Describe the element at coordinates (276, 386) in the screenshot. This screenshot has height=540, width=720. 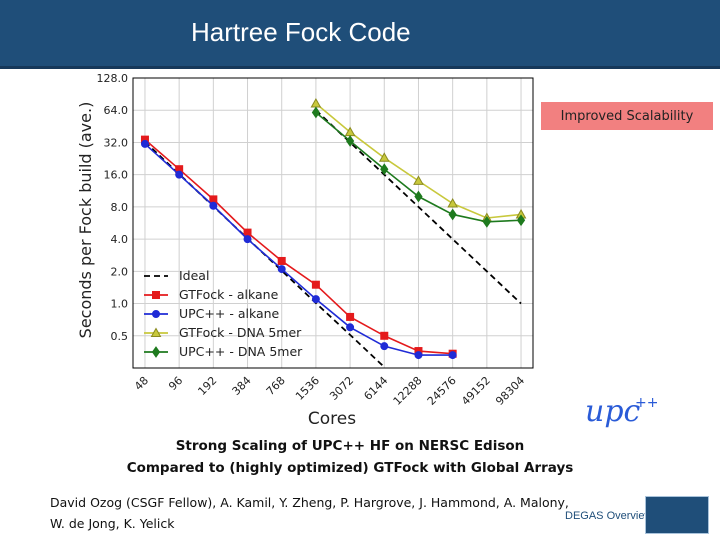
I see `x-tick-label-4: 768` at that location.